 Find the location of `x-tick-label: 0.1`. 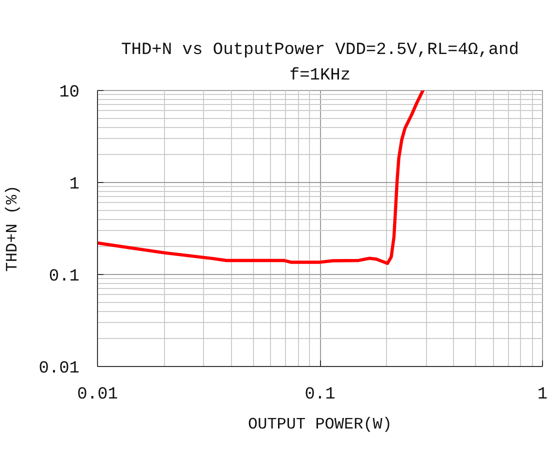

x-tick-label: 0.1 is located at coordinates (320, 395).